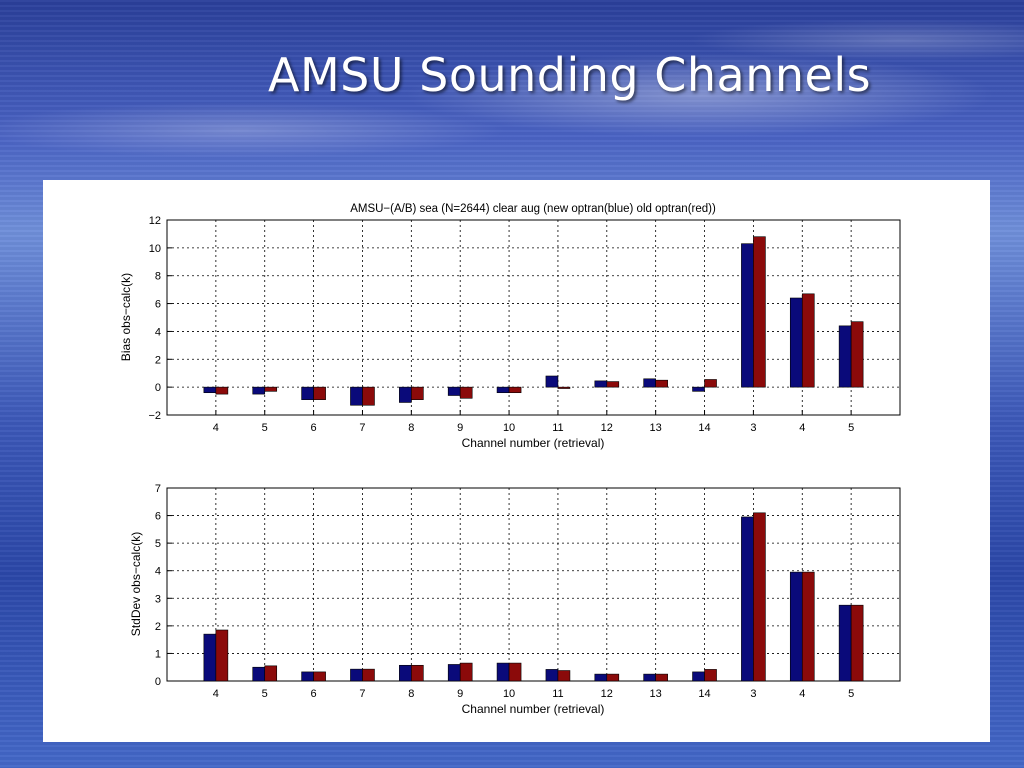  What do you see at coordinates (126, 317) in the screenshot?
I see `bias-ylabel: Bias obs−calc(k)` at bounding box center [126, 317].